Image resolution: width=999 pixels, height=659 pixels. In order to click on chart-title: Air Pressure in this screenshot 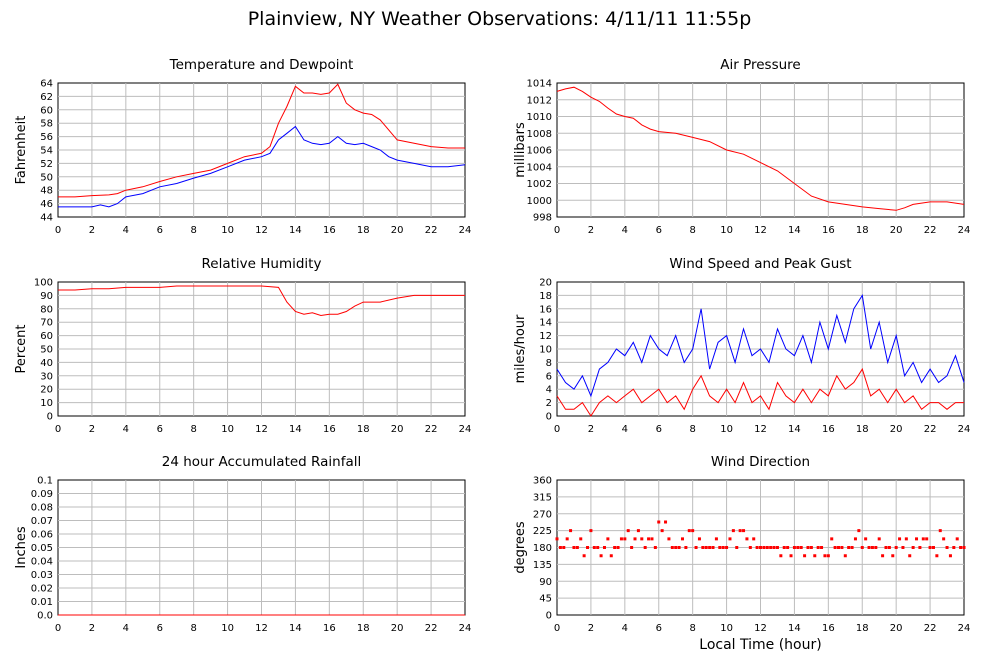, I will do `click(760, 65)`.